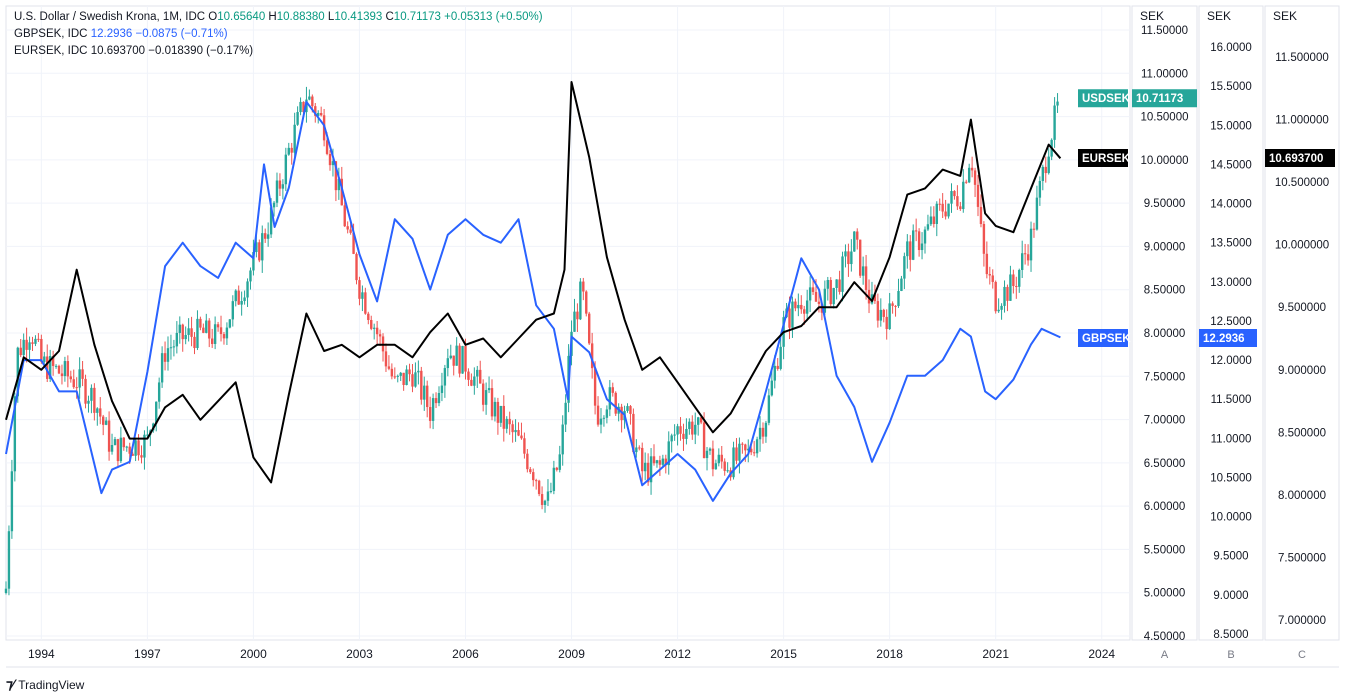 The width and height of the screenshot is (1345, 696). Describe the element at coordinates (359, 654) in the screenshot. I see `x-tick-label: 2003` at that location.